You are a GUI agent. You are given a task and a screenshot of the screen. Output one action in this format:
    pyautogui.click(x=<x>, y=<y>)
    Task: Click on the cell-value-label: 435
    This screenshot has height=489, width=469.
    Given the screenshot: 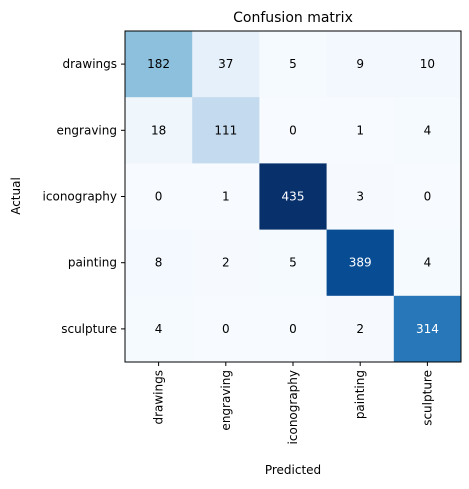 What is the action you would take?
    pyautogui.click(x=293, y=197)
    